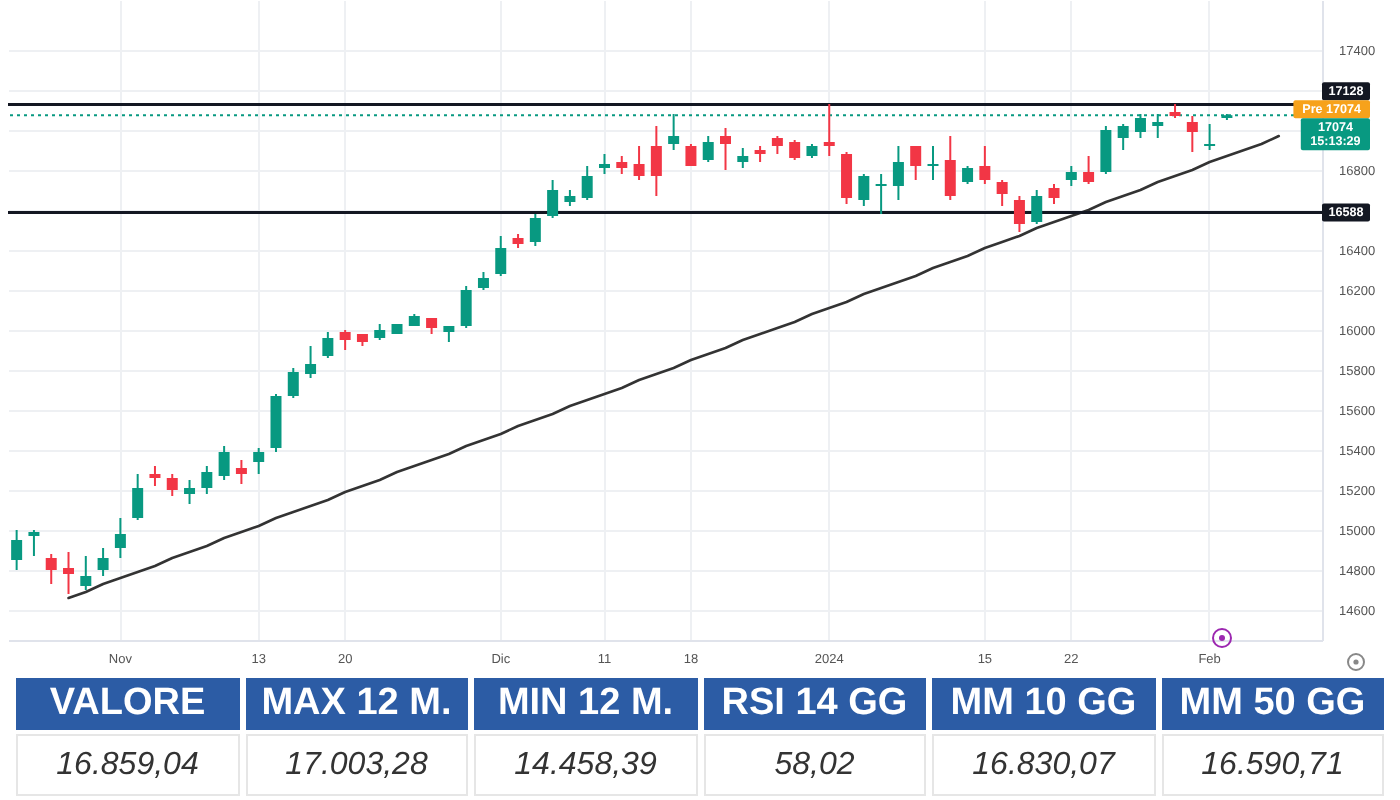 The image size is (1400, 800). Describe the element at coordinates (585, 704) in the screenshot. I see `text: MIN 12 M.` at that location.